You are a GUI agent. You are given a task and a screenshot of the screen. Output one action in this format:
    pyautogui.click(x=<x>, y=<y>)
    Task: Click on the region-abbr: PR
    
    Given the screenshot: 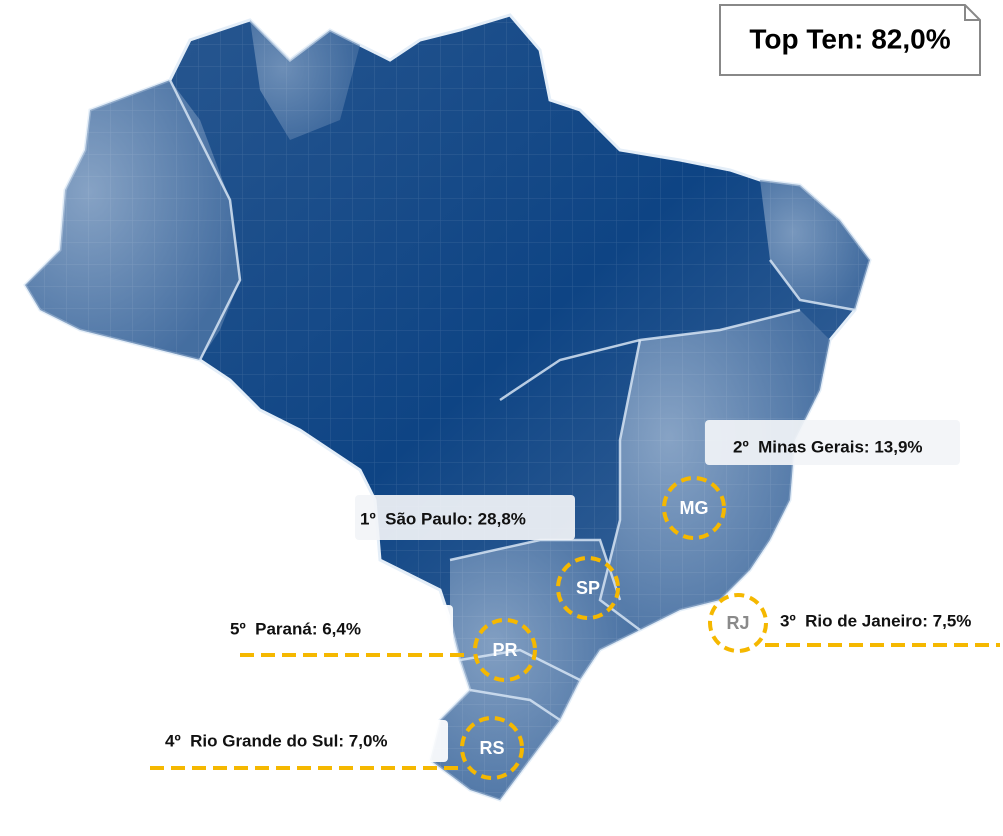 What is the action you would take?
    pyautogui.click(x=504, y=650)
    